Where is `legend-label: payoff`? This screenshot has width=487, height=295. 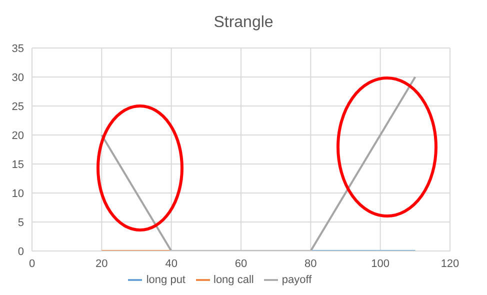 legend-label: payoff is located at coordinates (297, 280).